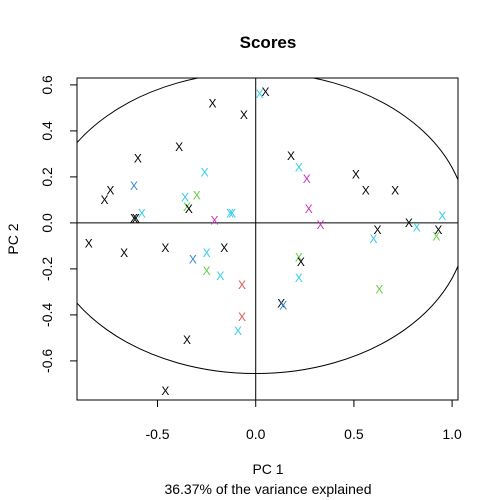  I want to click on x-tick-label: -0.5, so click(157, 434).